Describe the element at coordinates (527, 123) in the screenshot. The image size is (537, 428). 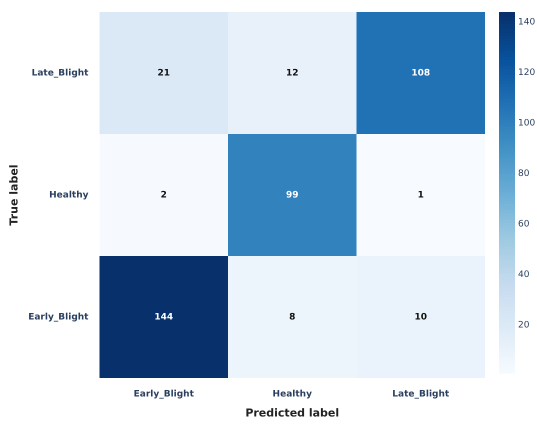
I see `color-bar-label: 100` at that location.